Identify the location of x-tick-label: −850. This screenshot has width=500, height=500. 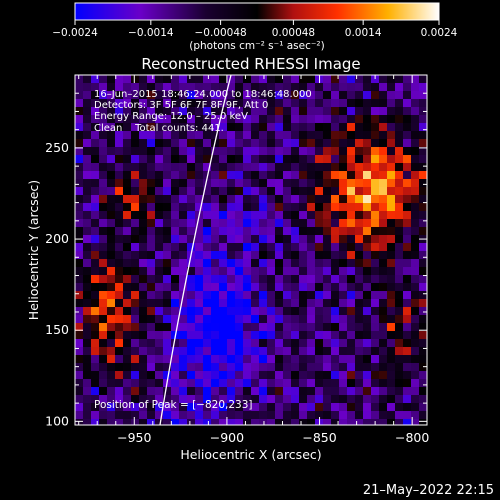
(319, 437).